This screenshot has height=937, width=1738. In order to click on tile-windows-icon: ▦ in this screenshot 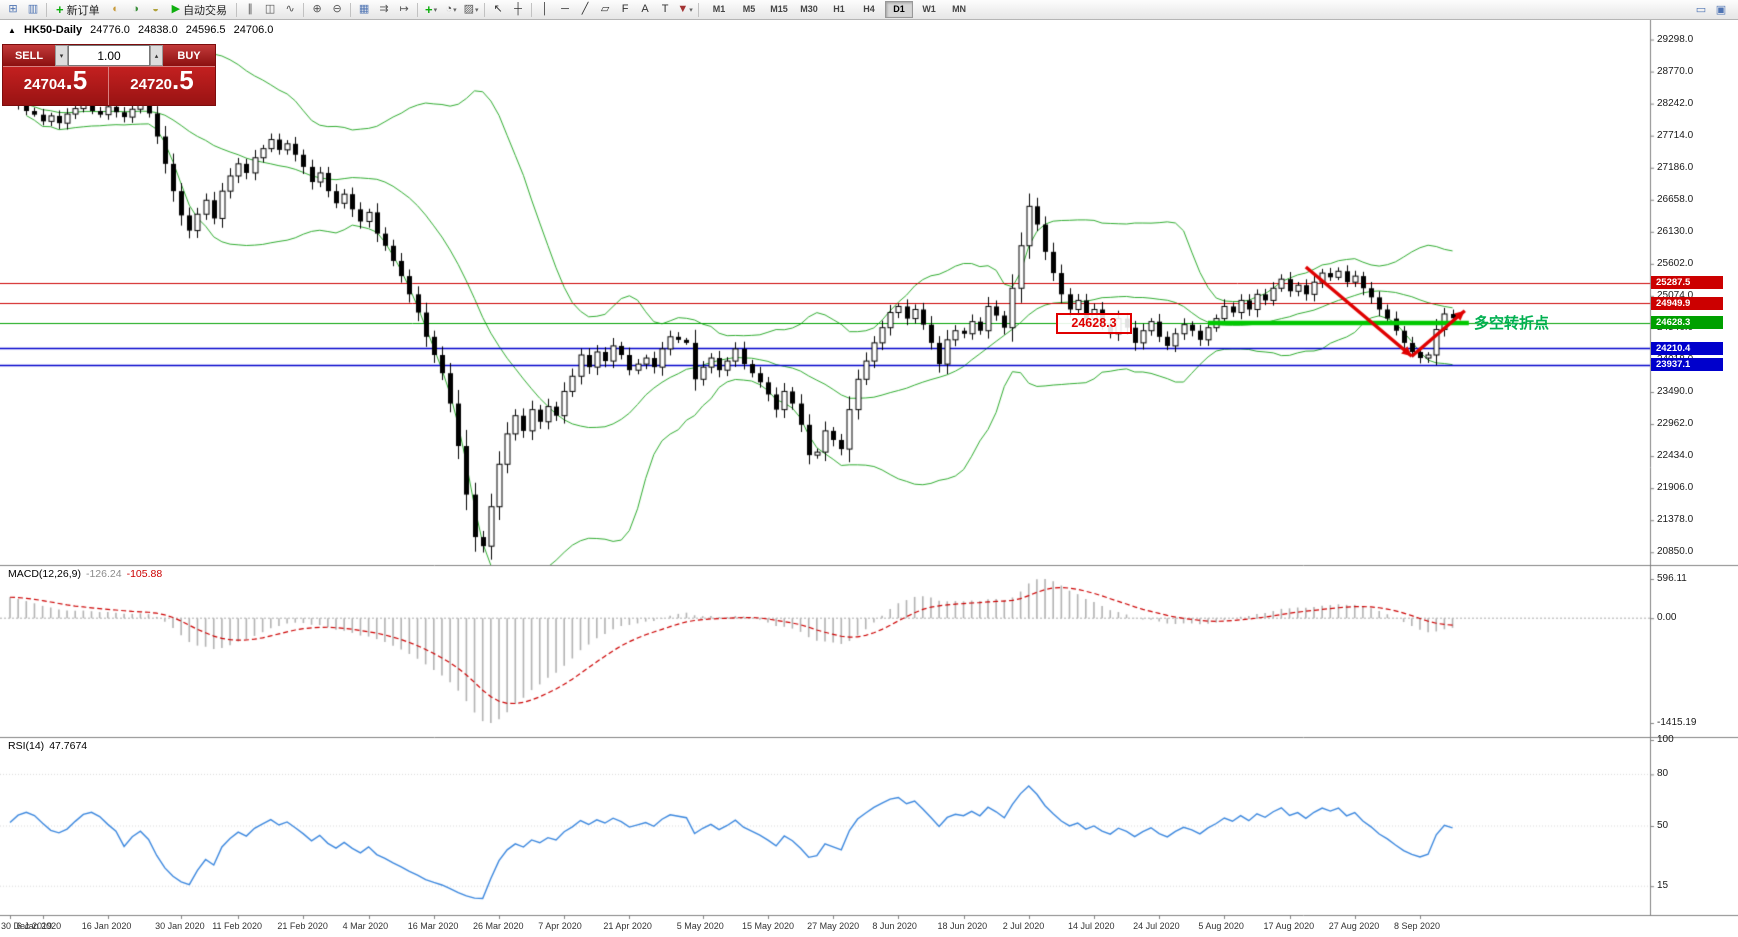, I will do `click(364, 10)`.